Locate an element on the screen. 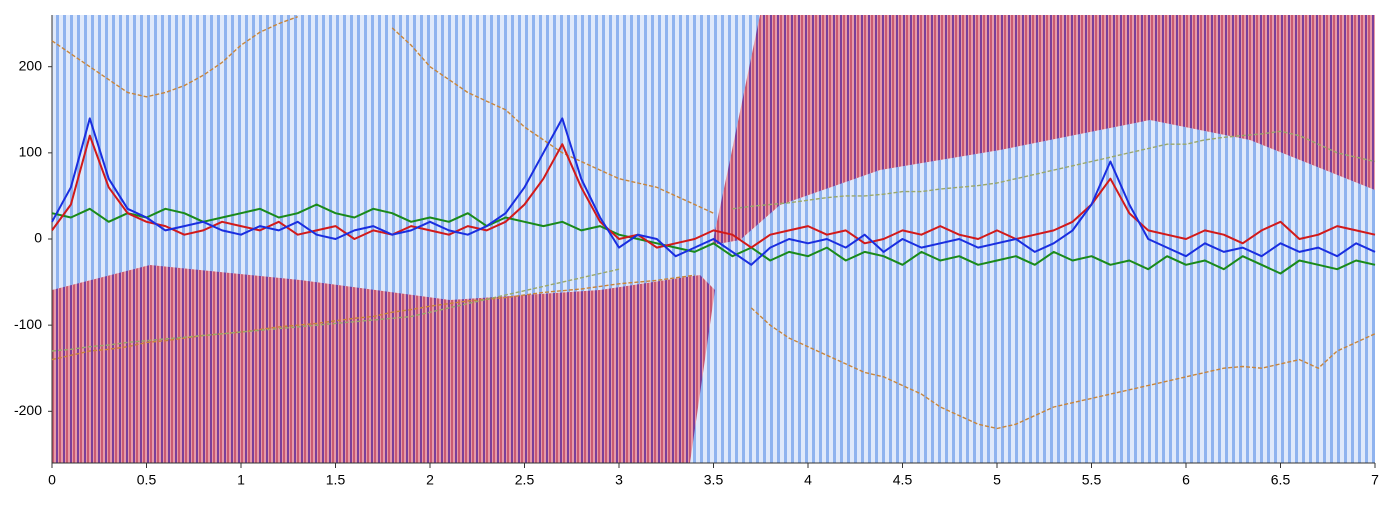  x-tick-label: 7 is located at coordinates (1375, 480).